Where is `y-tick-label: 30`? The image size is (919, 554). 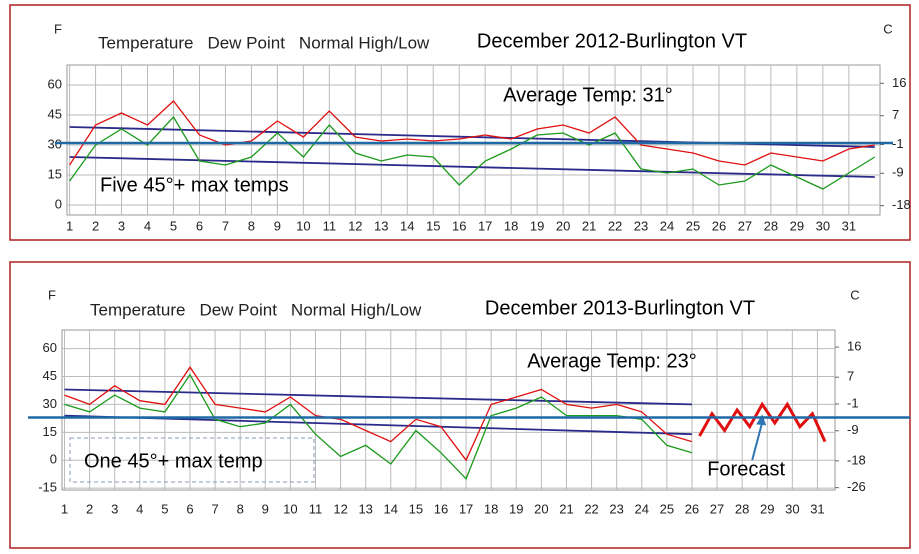 y-tick-label: 30 is located at coordinates (55, 143).